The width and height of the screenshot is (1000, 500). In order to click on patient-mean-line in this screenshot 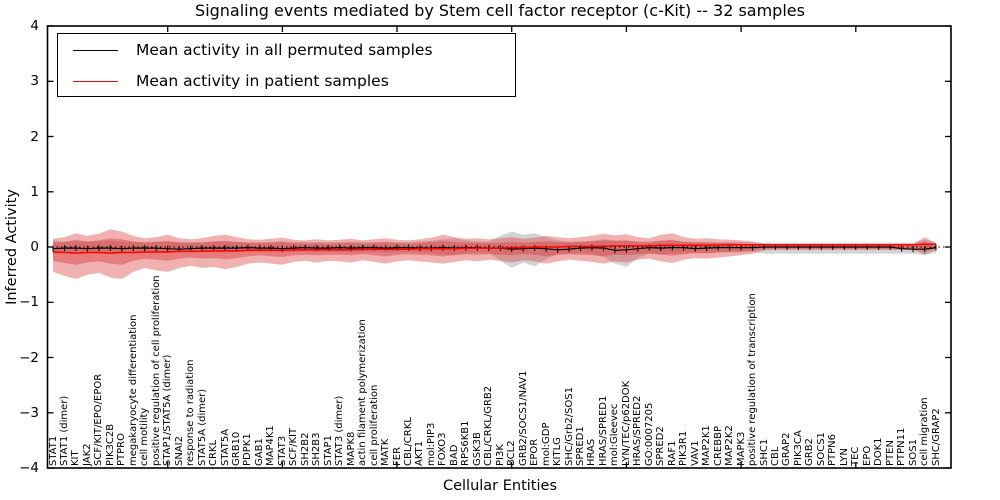, I will do `click(494, 248)`.